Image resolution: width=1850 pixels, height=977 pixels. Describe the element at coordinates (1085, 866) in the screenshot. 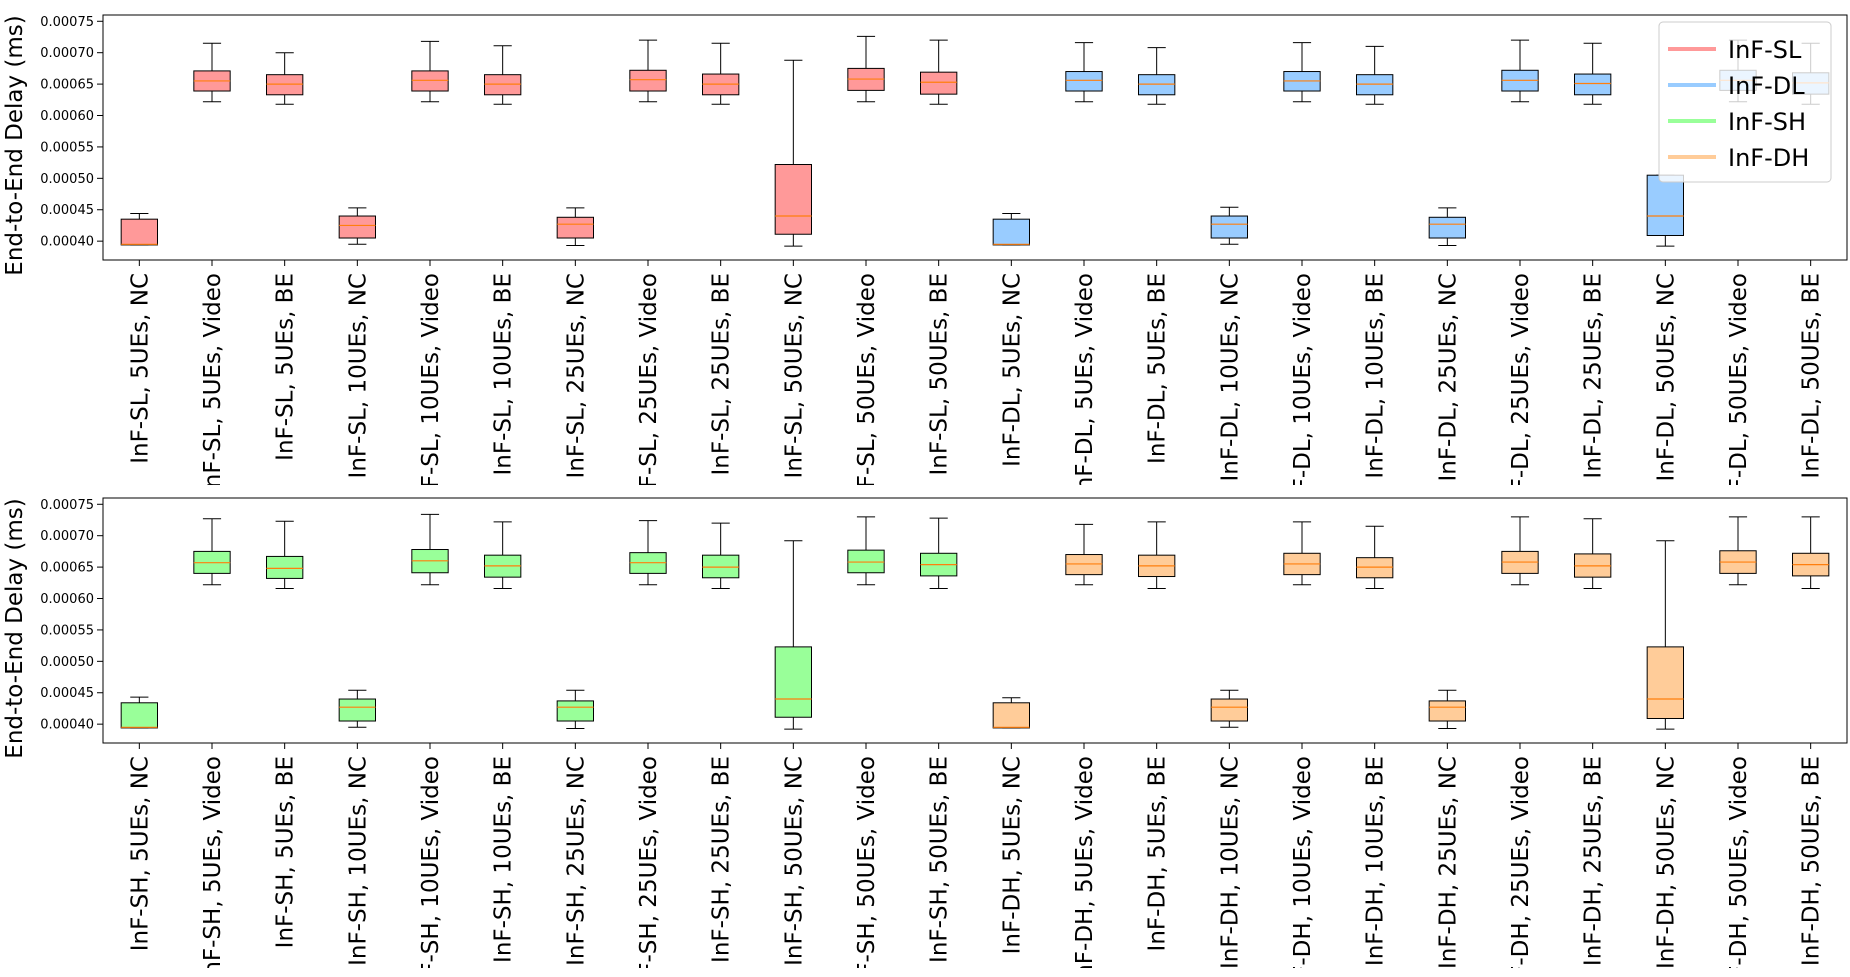

I see `x-tick-label: InF-DH, 5UEs, Video` at that location.